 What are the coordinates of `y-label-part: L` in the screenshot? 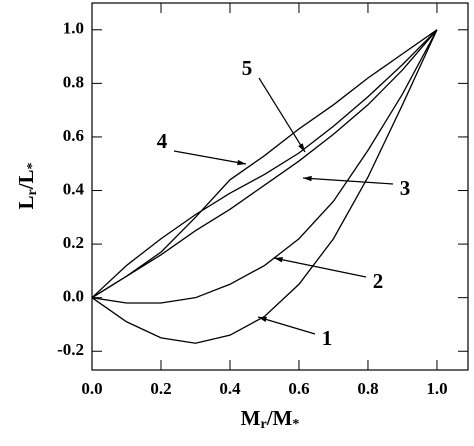 It's located at (26, 203).